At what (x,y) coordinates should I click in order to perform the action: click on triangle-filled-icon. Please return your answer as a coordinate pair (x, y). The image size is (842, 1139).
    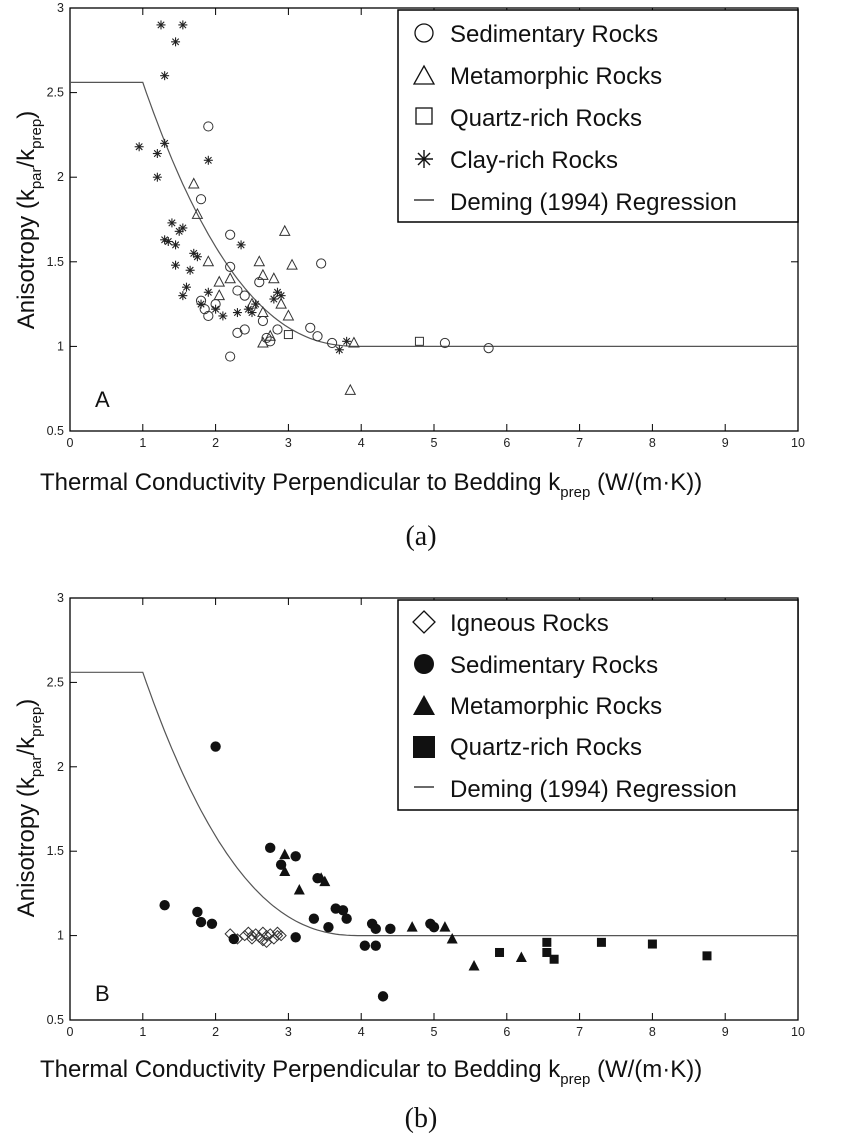
    Looking at the image, I should click on (424, 705).